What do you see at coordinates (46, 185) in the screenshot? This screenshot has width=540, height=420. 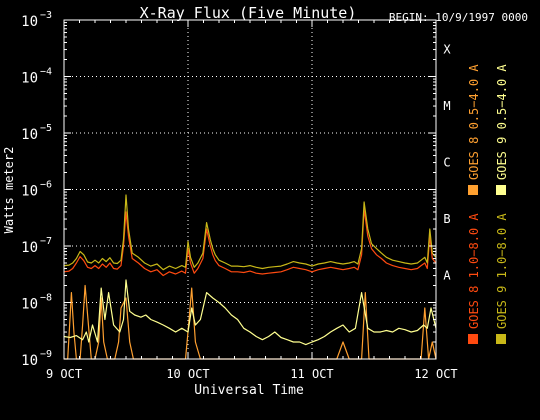 I see `y-tick-exponent: −6` at bounding box center [46, 185].